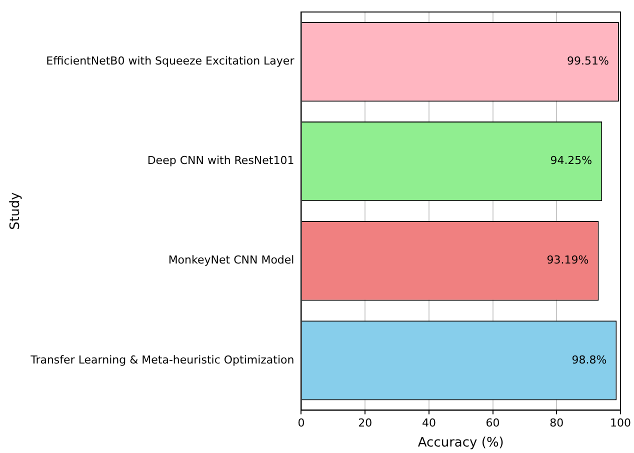  Describe the element at coordinates (16, 211) in the screenshot. I see `y-axis-title: Study` at that location.